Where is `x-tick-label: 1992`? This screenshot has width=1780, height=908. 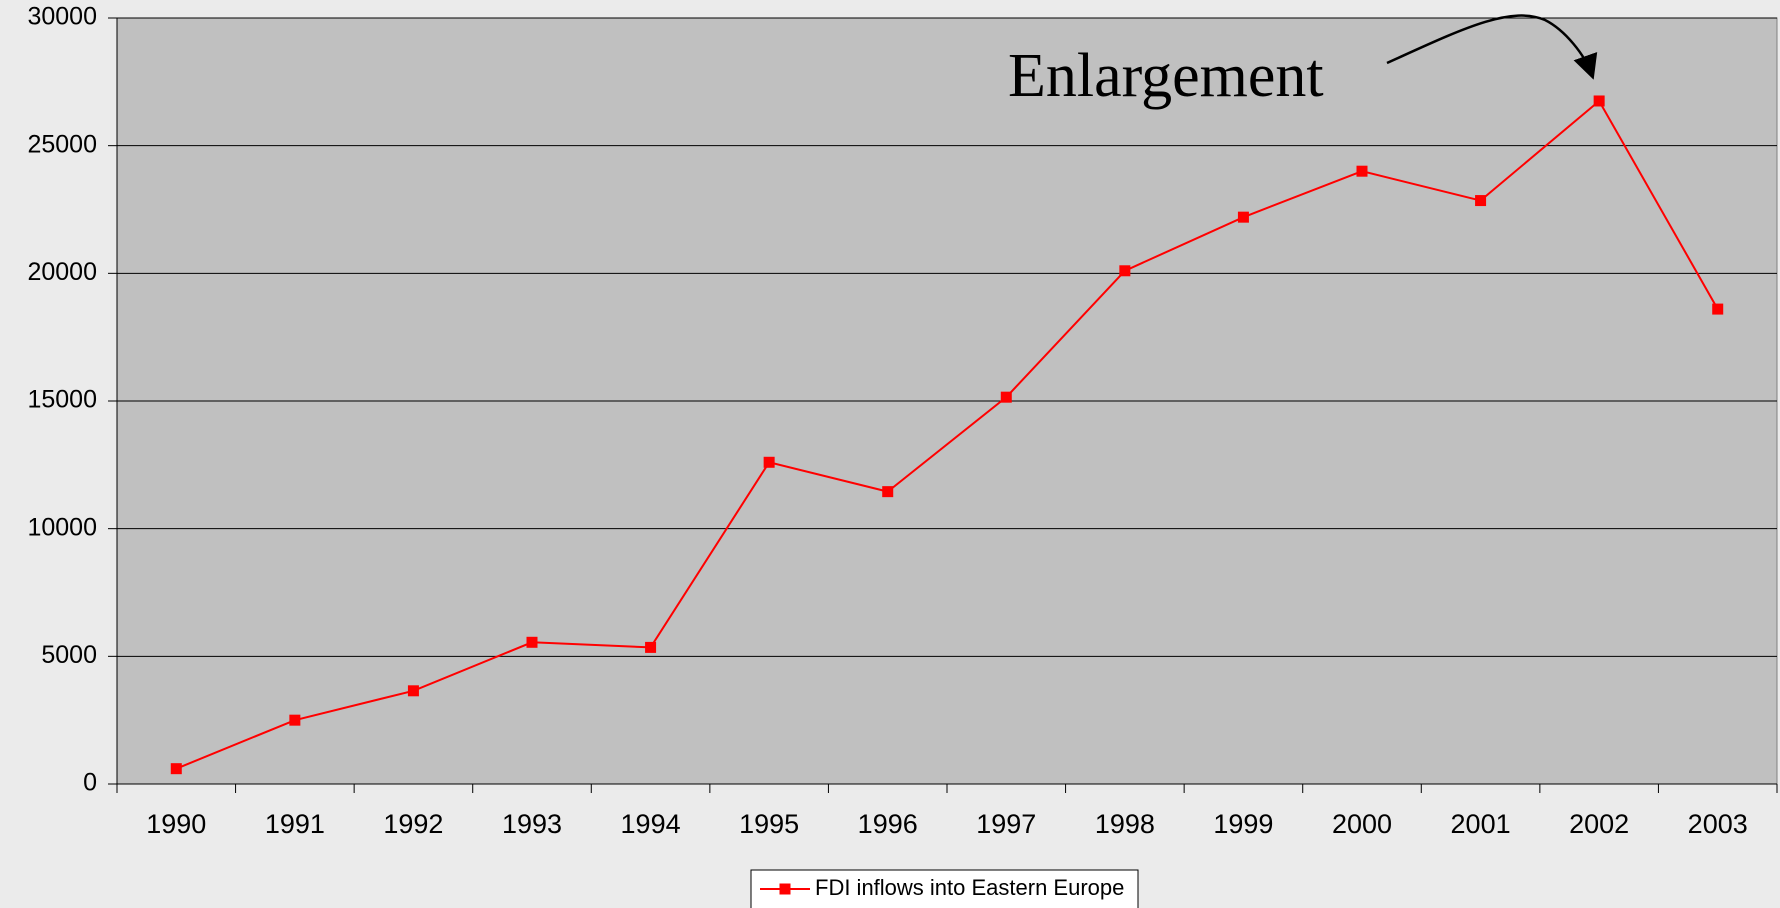 x-tick-label: 1992 is located at coordinates (413, 824).